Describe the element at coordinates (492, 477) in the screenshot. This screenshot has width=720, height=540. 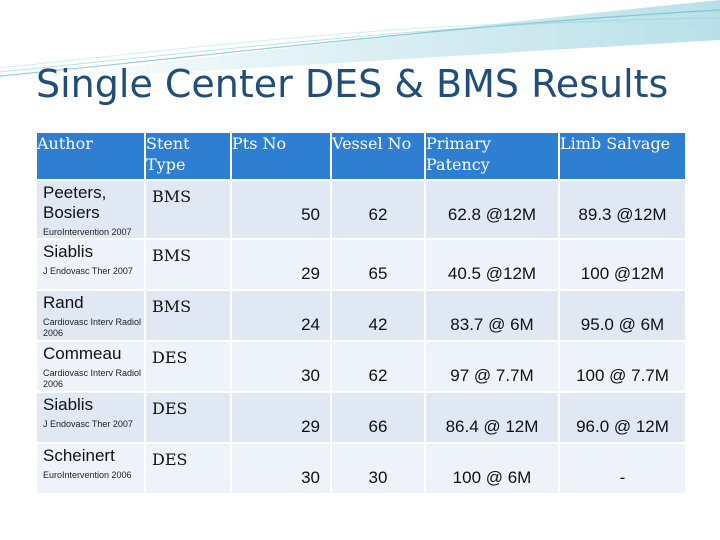
I see `primary-patency: 100 @ 6M` at that location.